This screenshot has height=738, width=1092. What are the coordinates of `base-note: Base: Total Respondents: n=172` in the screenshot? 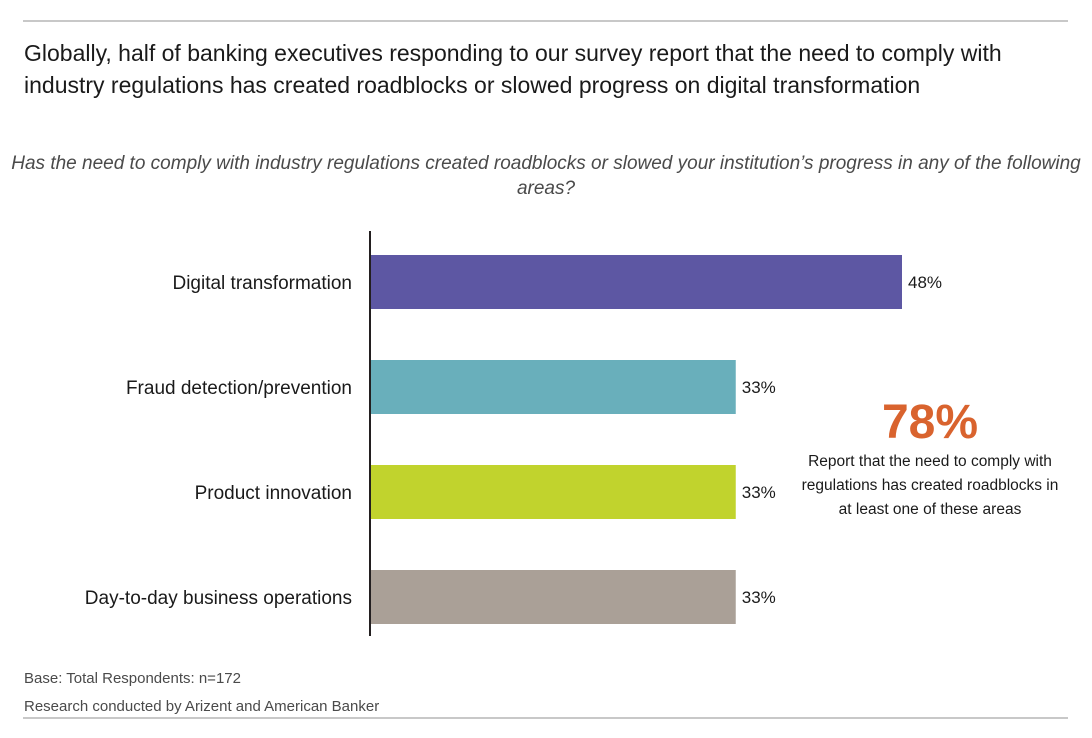 It's located at (132, 678).